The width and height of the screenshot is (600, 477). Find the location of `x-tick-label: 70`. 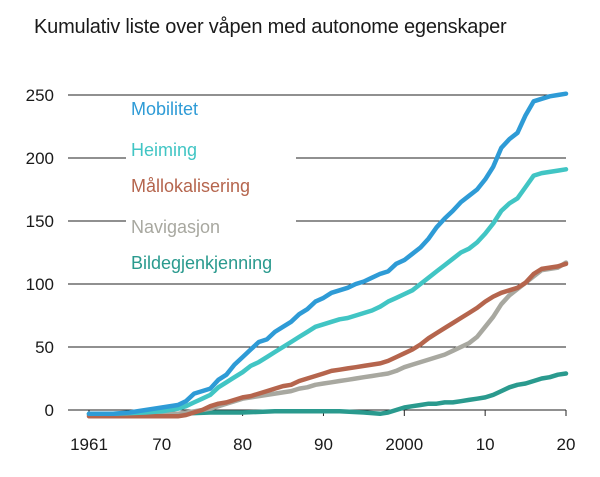

x-tick-label: 70 is located at coordinates (161, 444).